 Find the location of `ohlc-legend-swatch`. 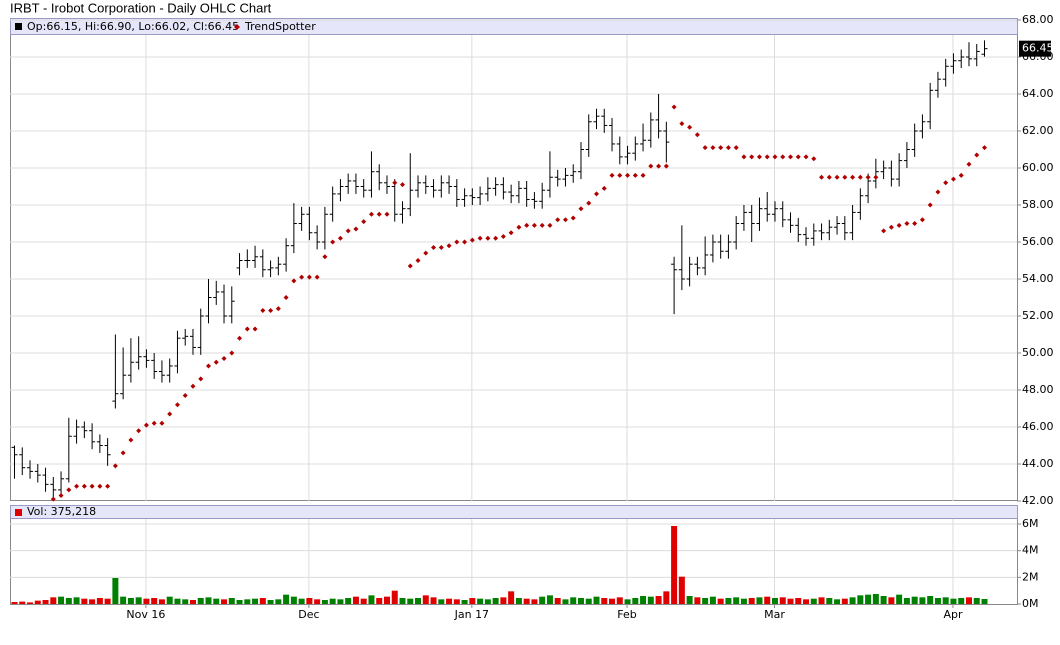

ohlc-legend-swatch is located at coordinates (18, 26).